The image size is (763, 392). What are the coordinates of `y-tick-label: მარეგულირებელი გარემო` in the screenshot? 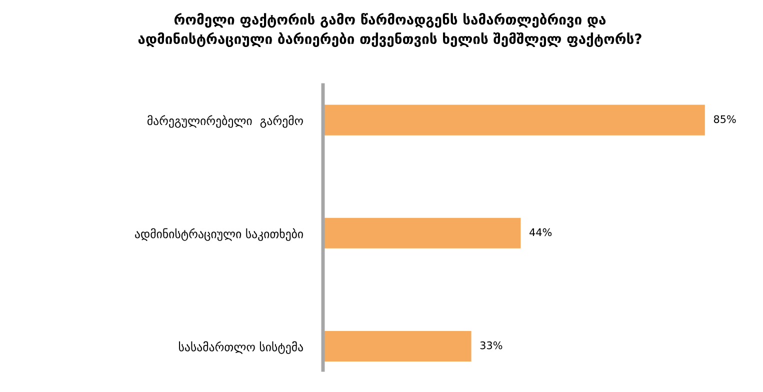 It's located at (225, 121).